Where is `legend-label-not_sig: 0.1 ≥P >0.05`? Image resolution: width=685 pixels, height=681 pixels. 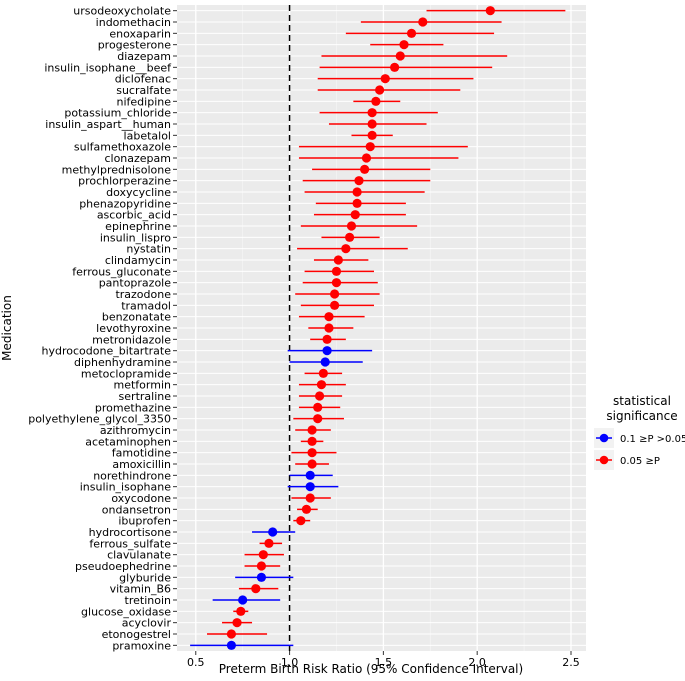
legend-label-not_sig: 0.1 ≥P >0.05 is located at coordinates (652, 439).